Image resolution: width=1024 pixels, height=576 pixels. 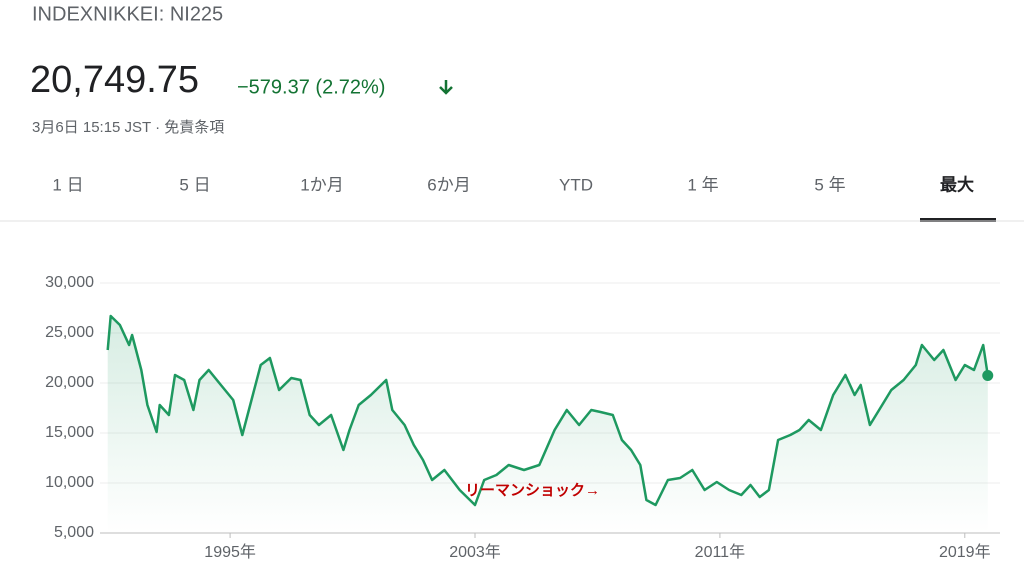 What do you see at coordinates (576, 184) in the screenshot?
I see `tab: YTD` at bounding box center [576, 184].